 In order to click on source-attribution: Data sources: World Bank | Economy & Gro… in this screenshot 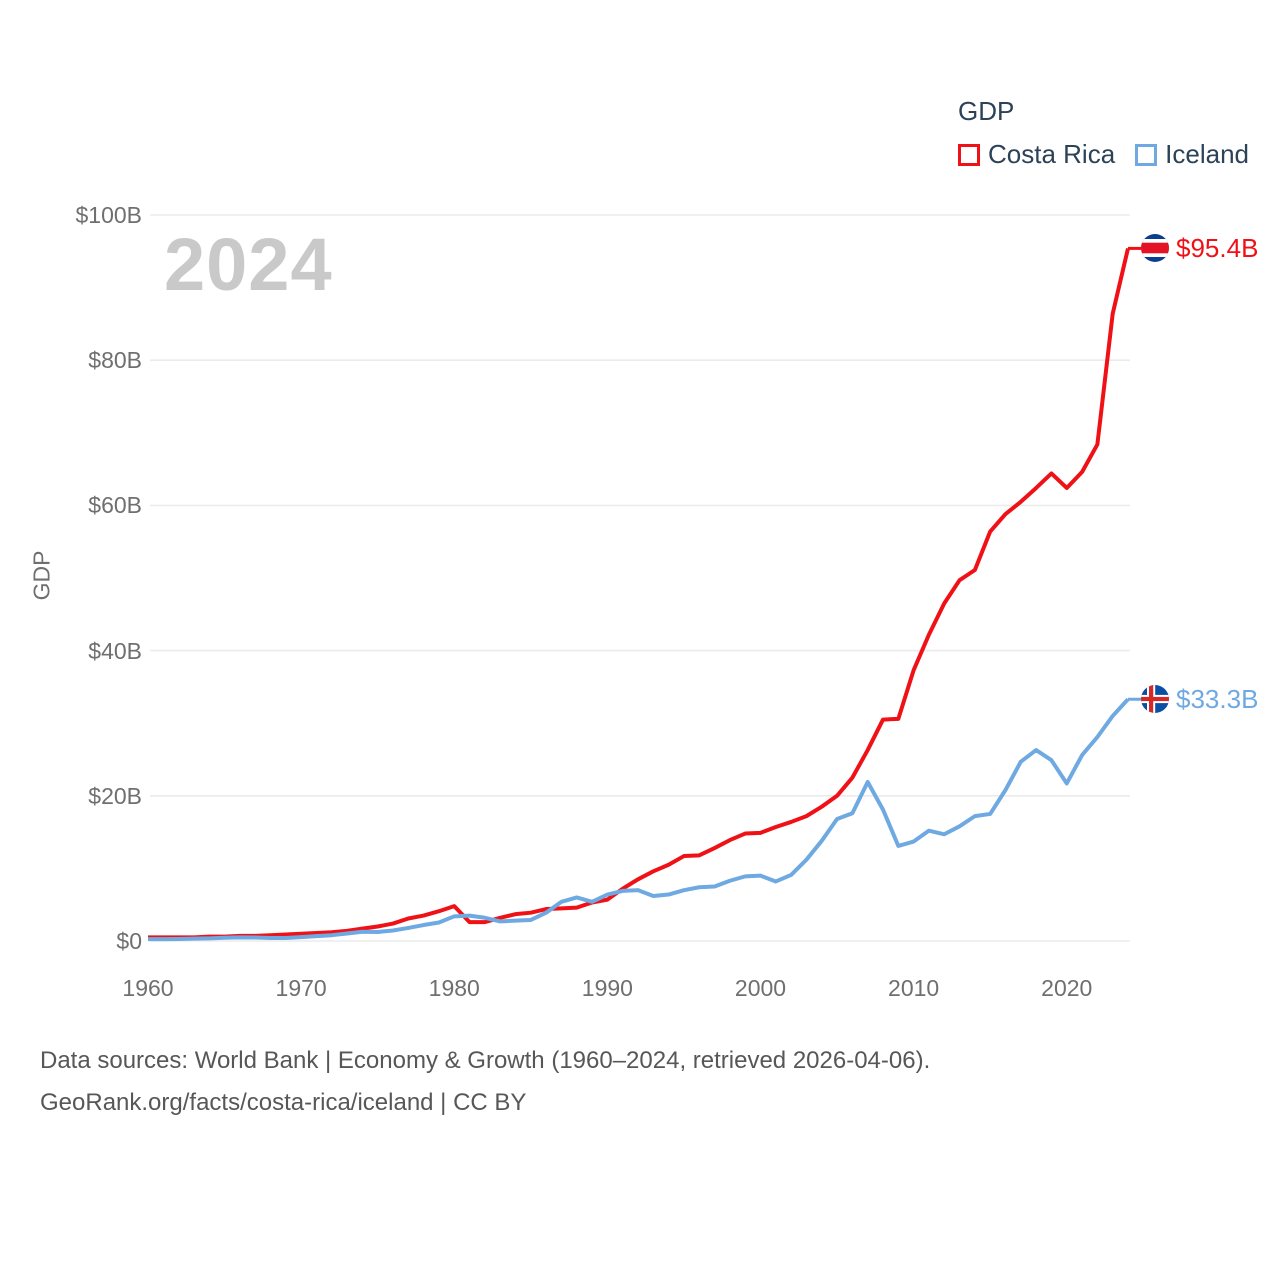, I will do `click(485, 1082)`.